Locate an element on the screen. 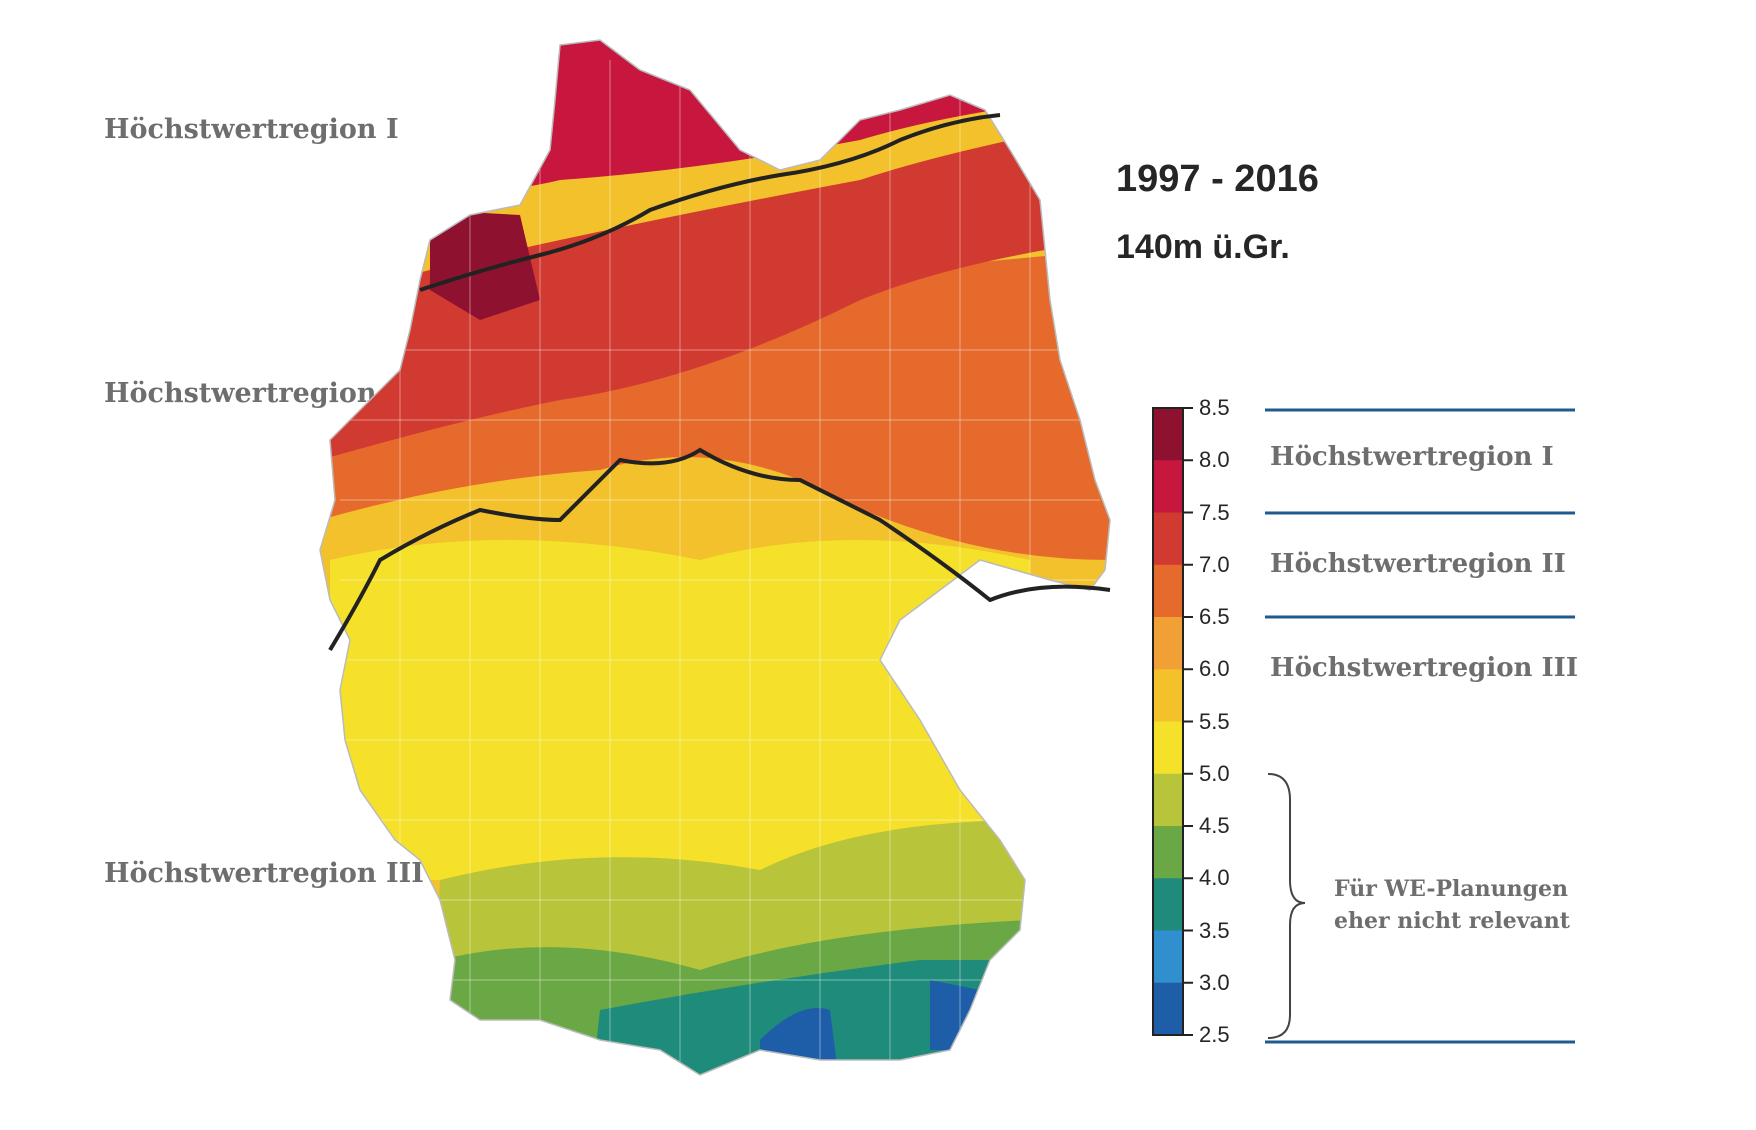  region-label-1: Höchstwertregion I is located at coordinates (251, 129).